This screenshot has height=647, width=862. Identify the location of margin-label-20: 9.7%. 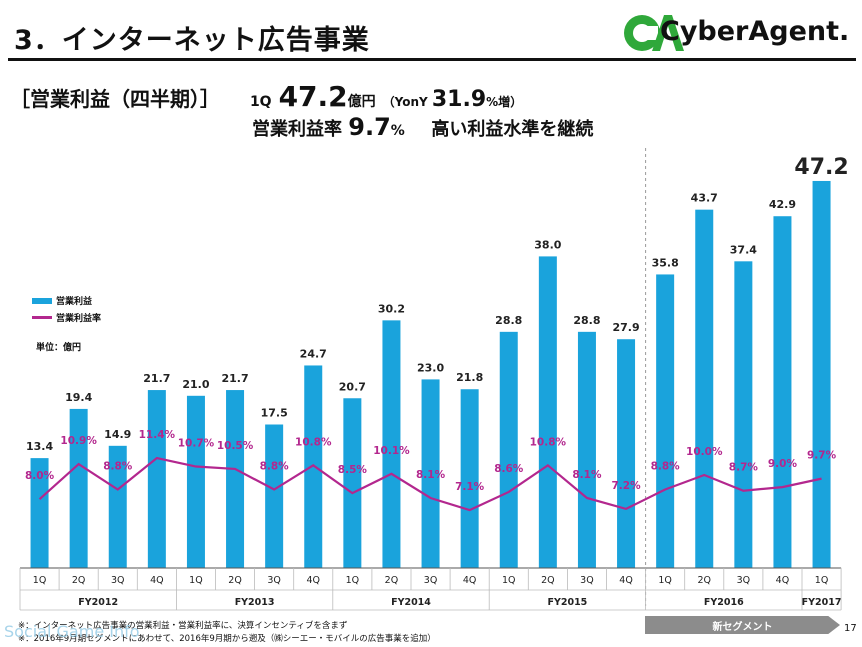
(822, 456).